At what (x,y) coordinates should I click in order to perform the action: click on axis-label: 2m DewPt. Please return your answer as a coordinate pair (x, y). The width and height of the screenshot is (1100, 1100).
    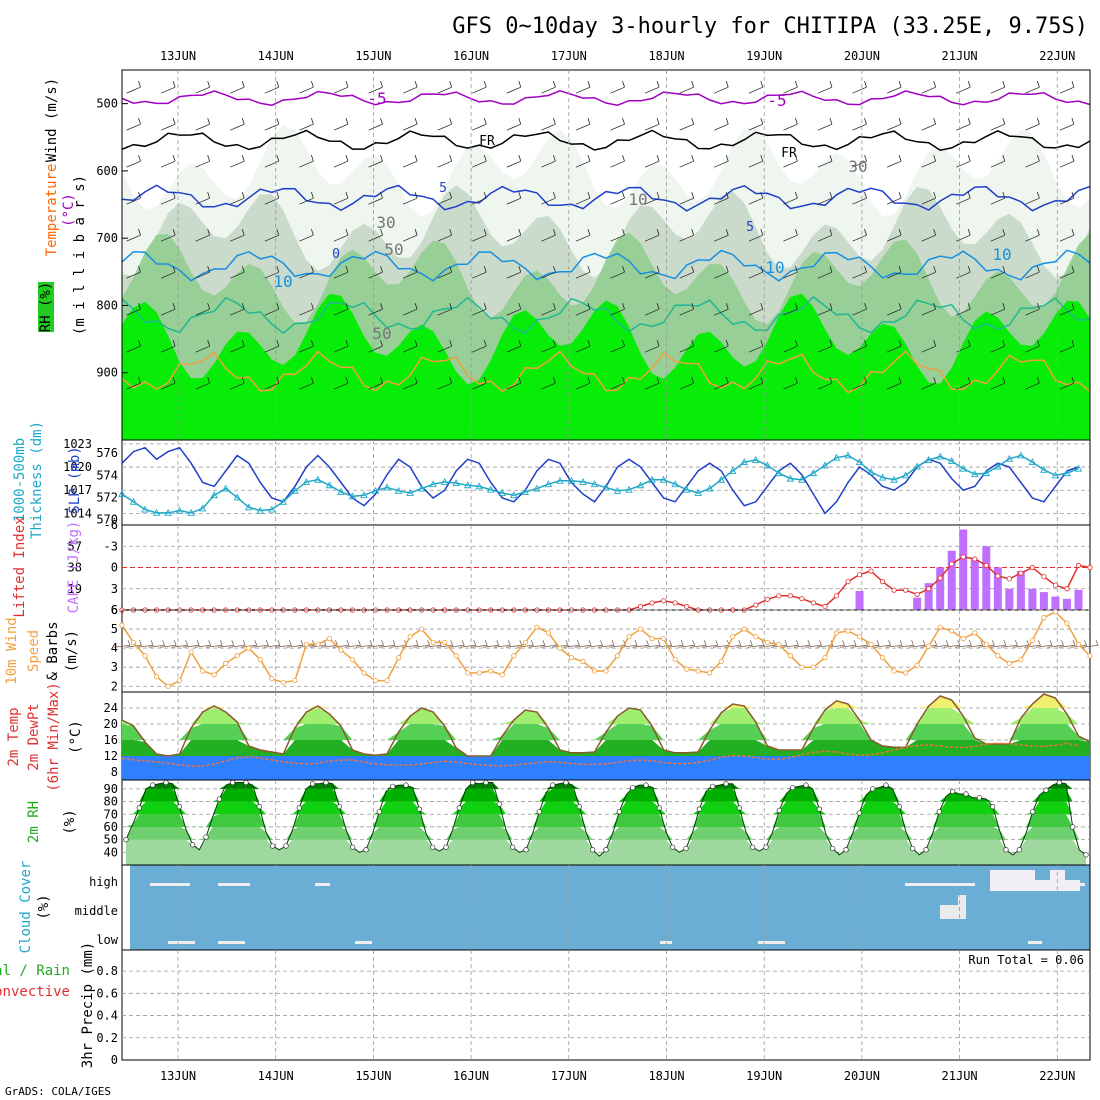
    Looking at the image, I should click on (34, 736).